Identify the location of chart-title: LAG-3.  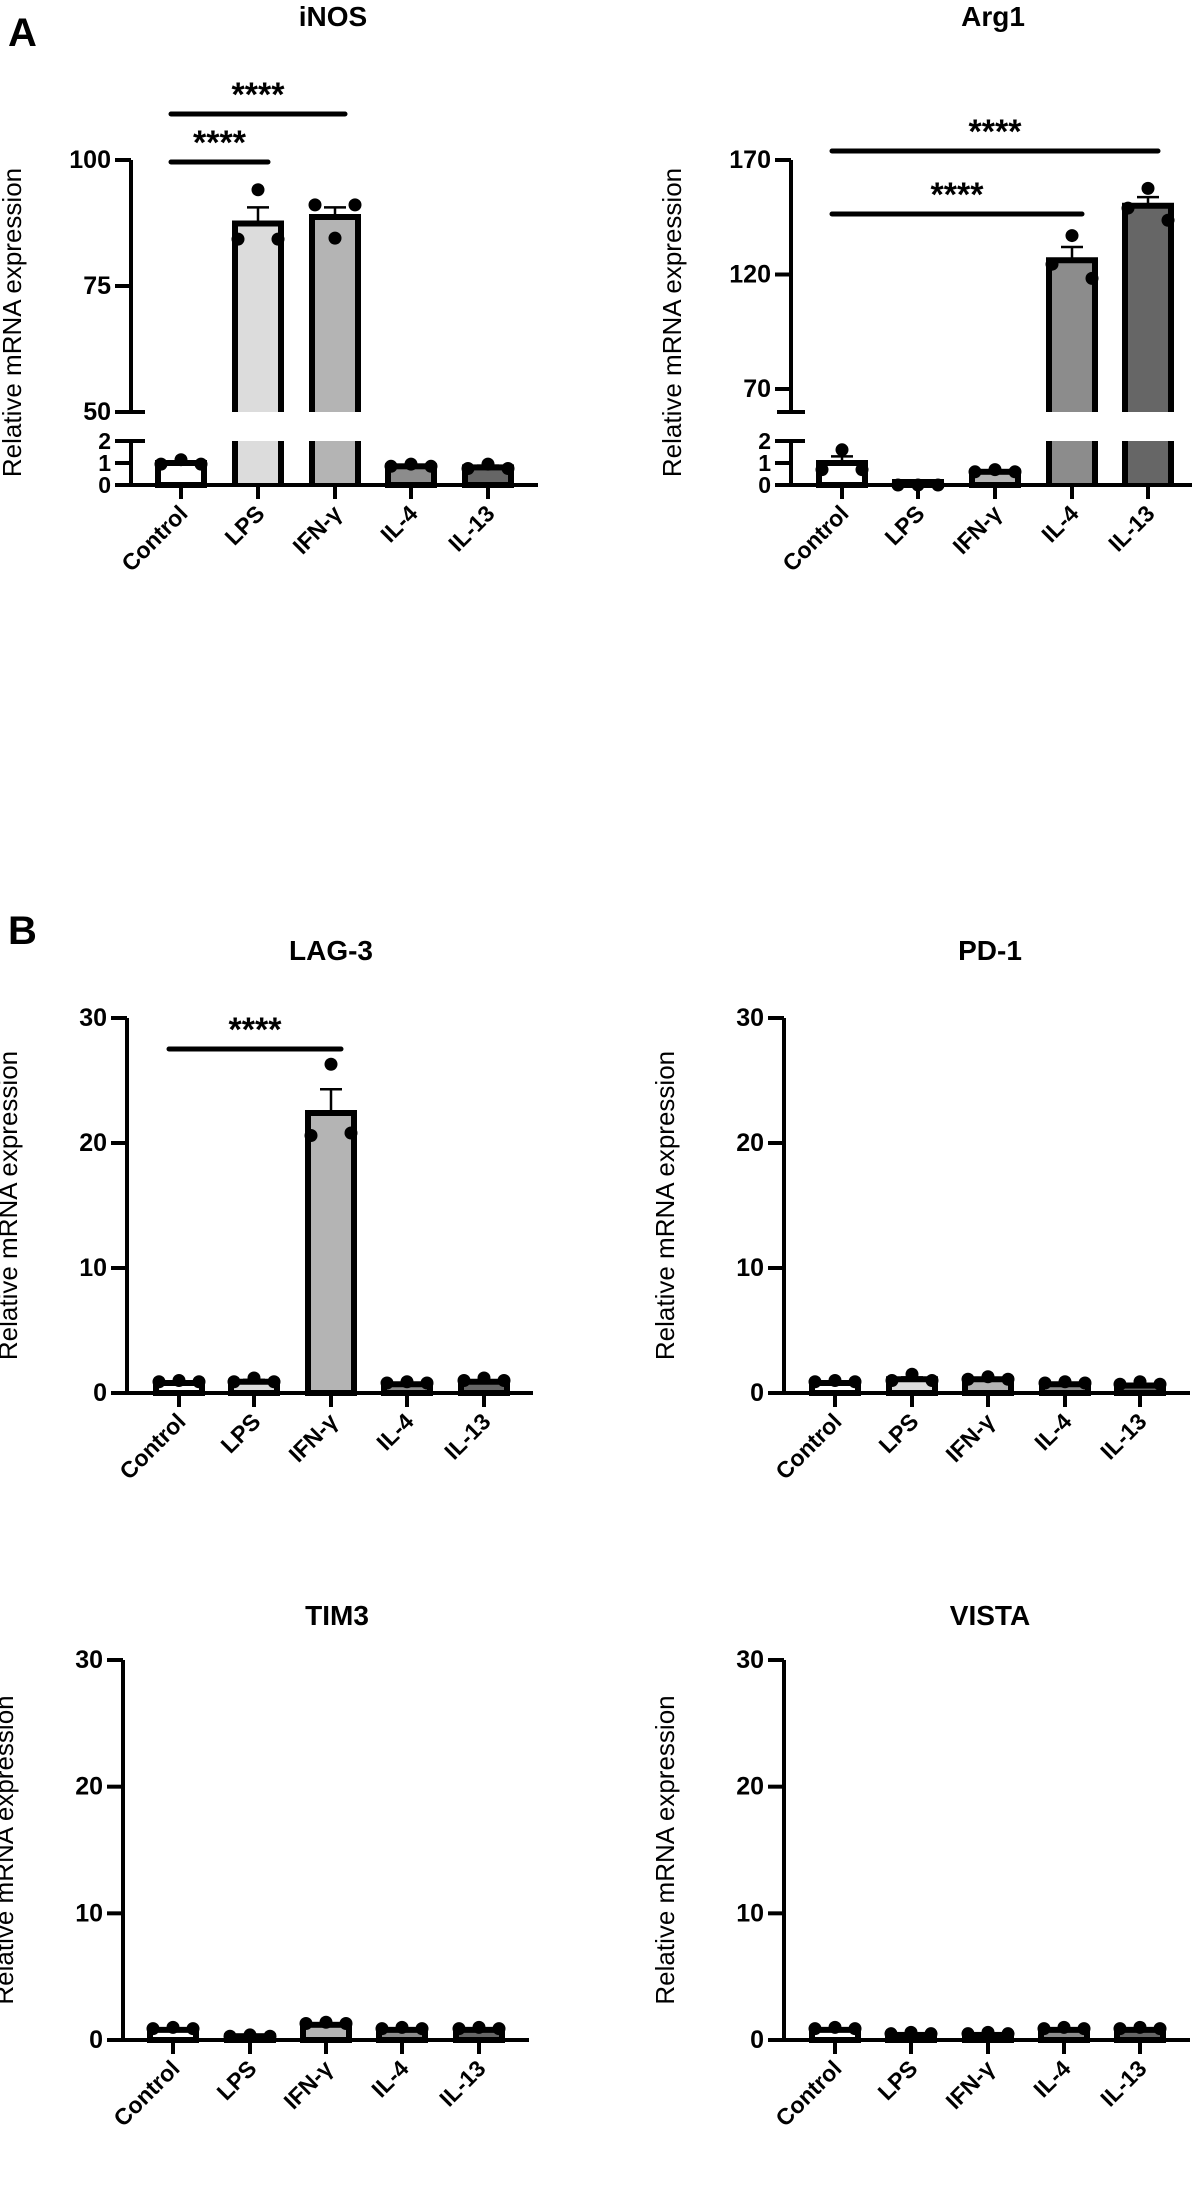
(331, 950).